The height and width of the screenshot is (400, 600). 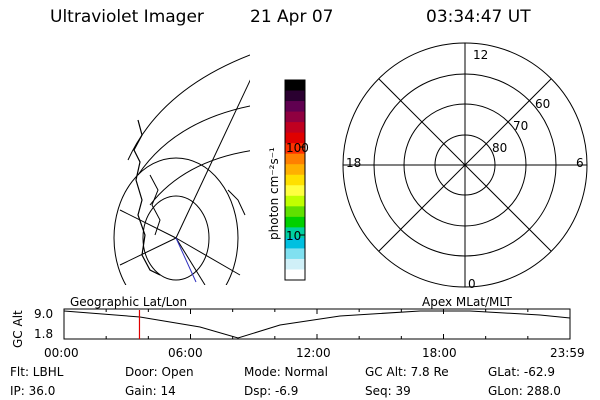 I want to click on mlt-label-12: 12, so click(x=481, y=55).